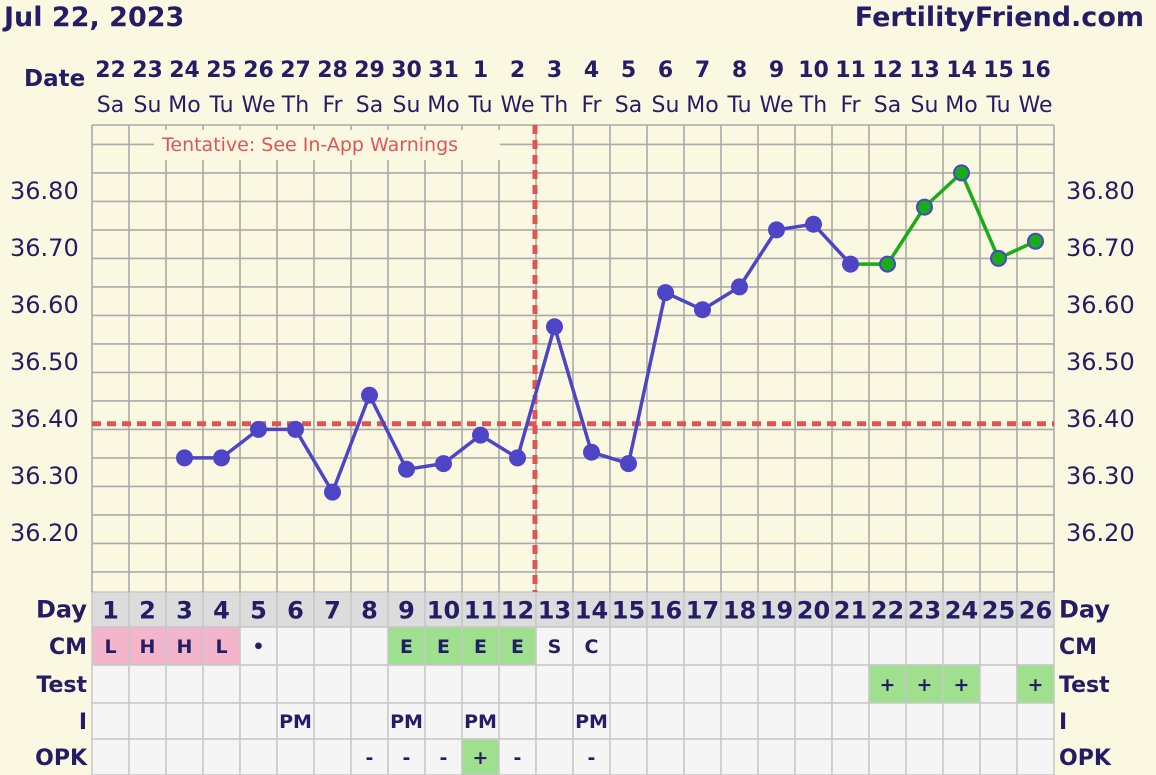 This screenshot has width=1156, height=775. I want to click on day-cell-text: 12, so click(517, 611).